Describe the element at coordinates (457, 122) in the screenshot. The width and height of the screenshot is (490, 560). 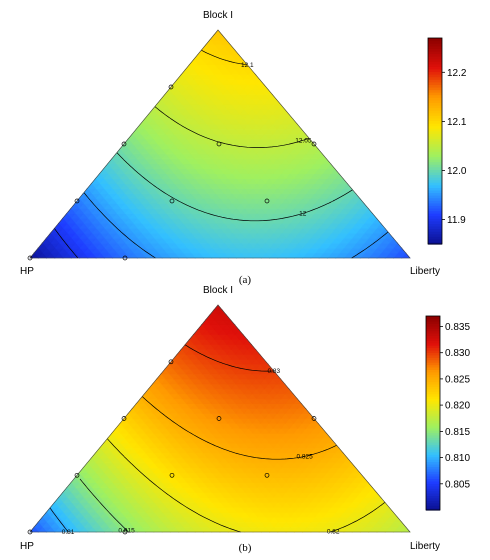
I see `colorbar-tick-label: 12.1` at that location.